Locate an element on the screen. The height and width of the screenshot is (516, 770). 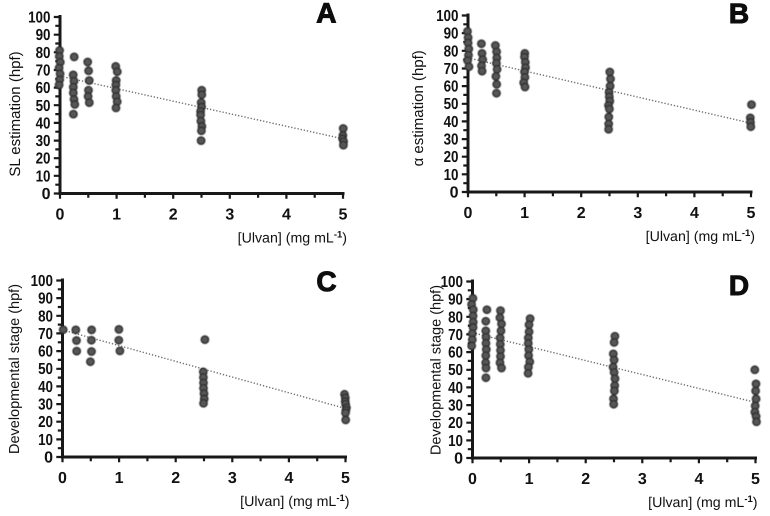
svg-text: D is located at coordinates (739, 285).